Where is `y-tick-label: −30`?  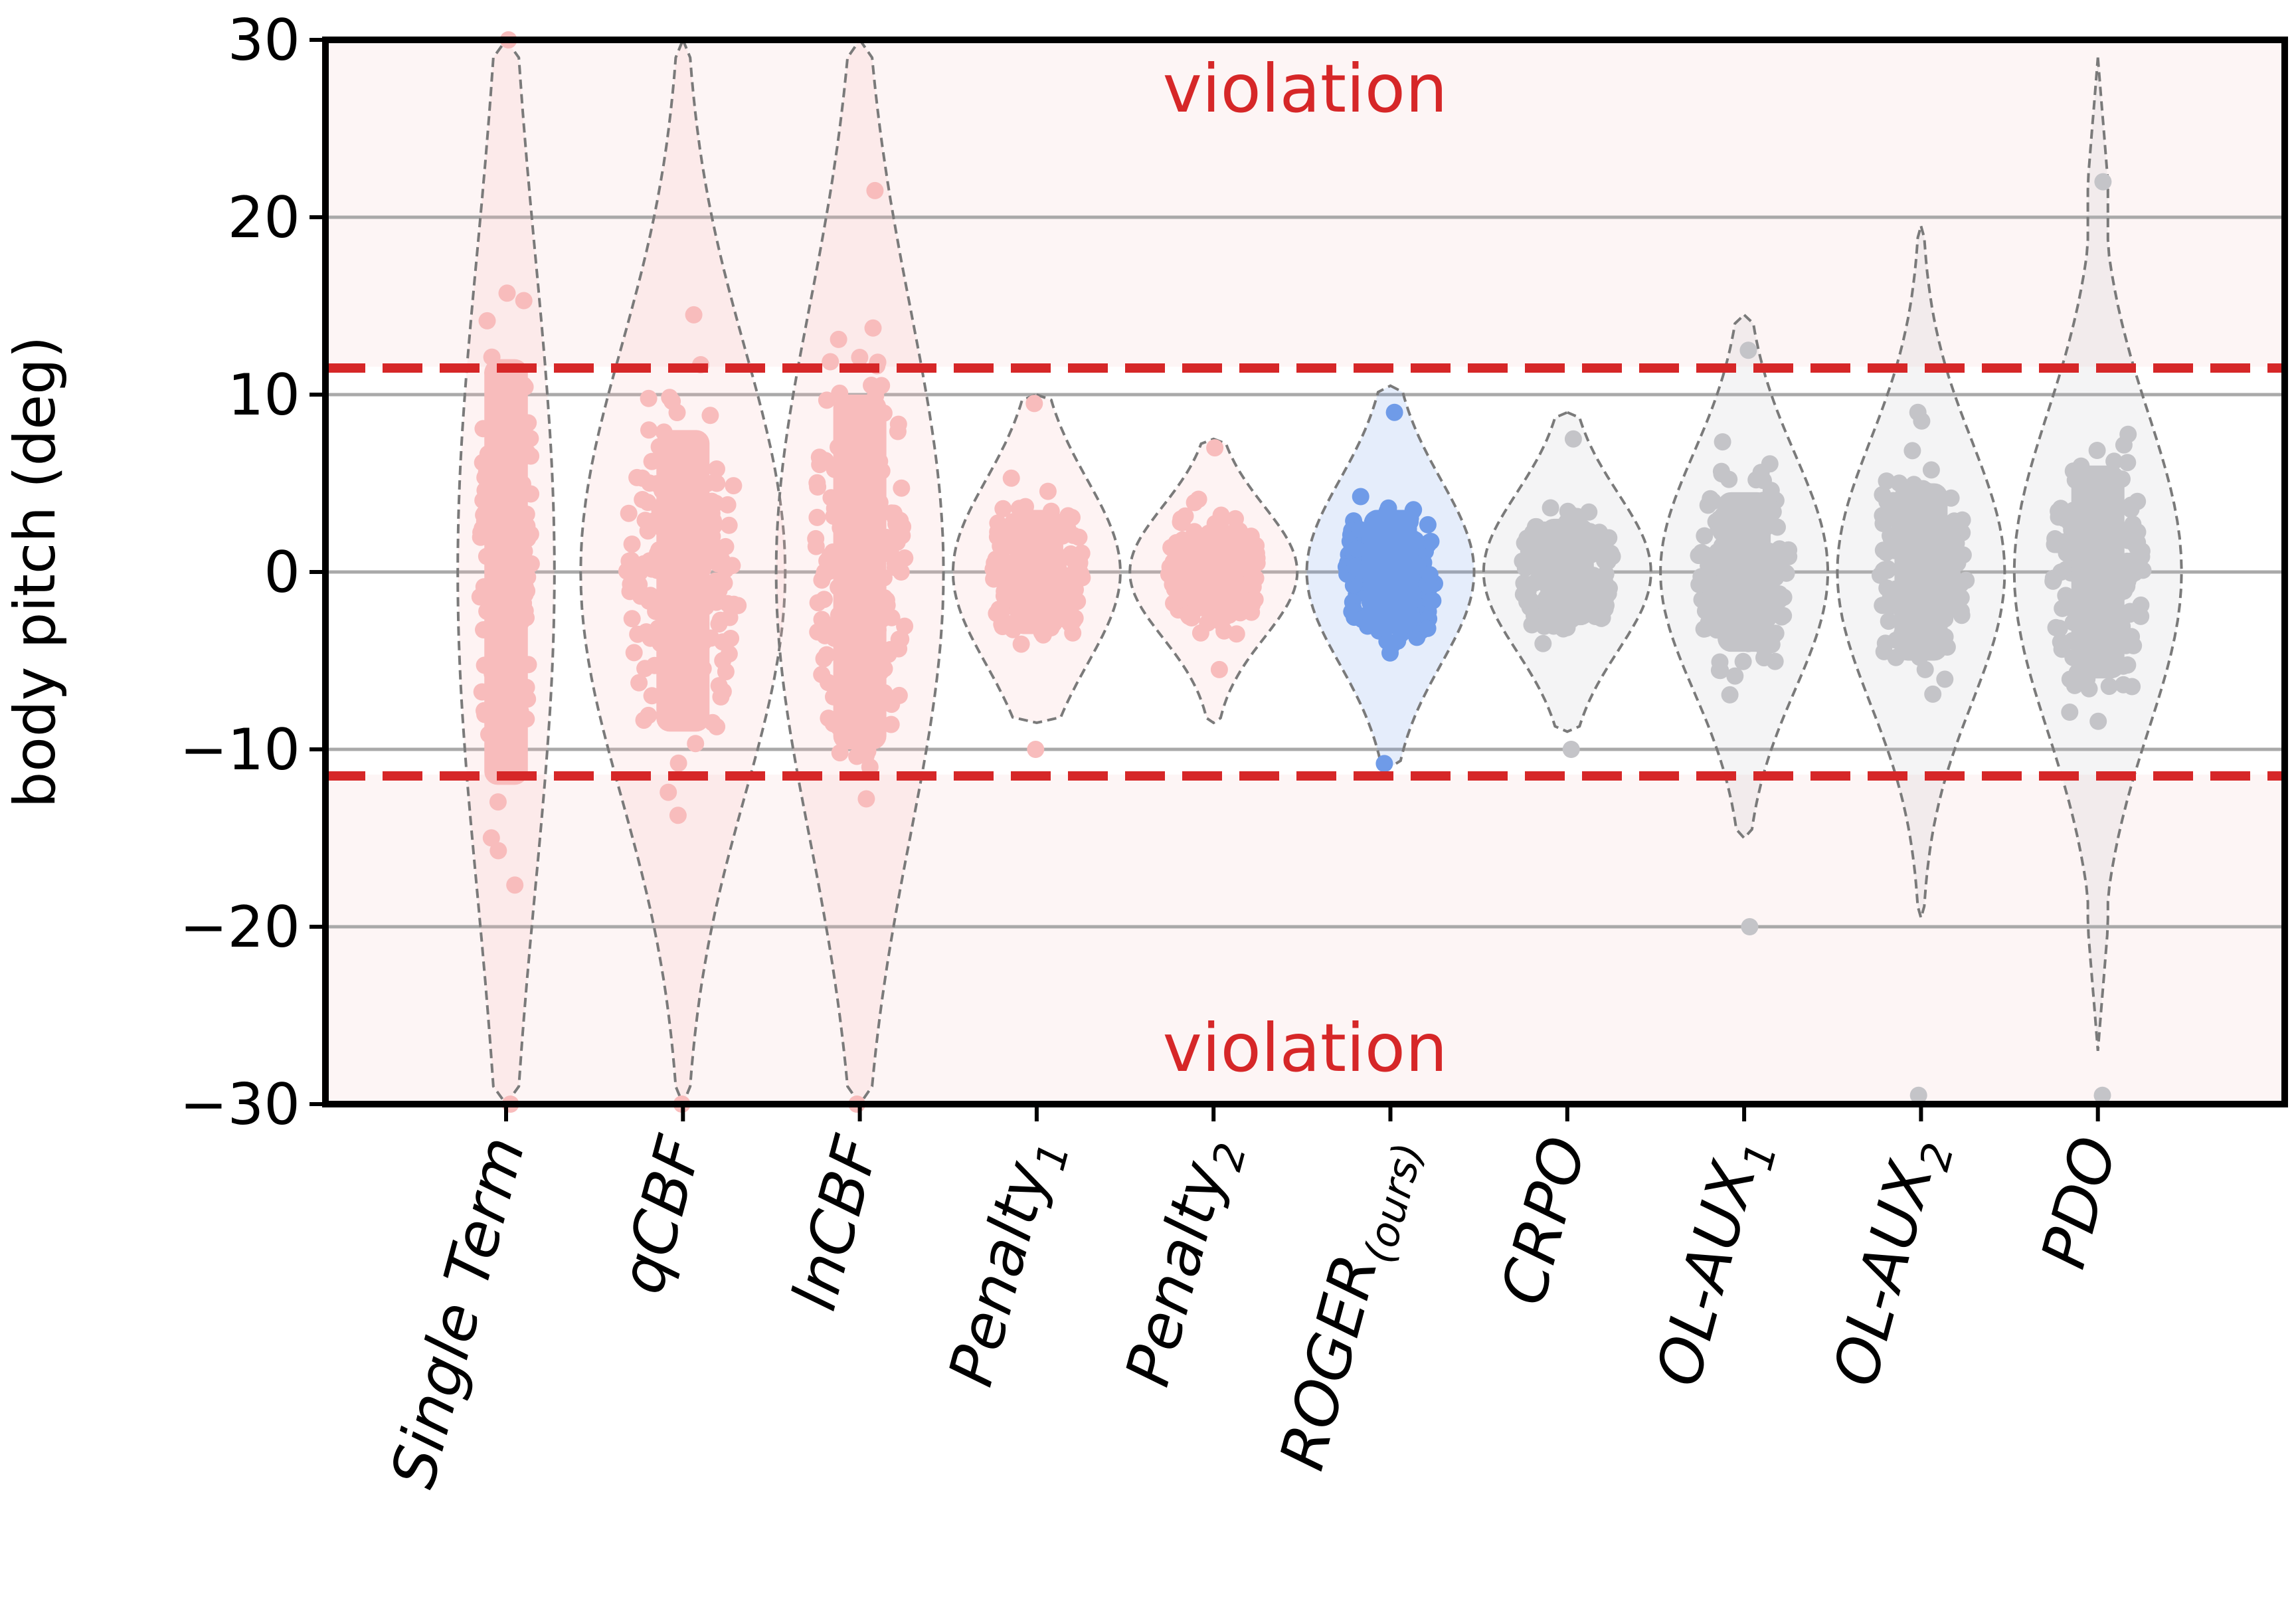 y-tick-label: −30 is located at coordinates (240, 1105).